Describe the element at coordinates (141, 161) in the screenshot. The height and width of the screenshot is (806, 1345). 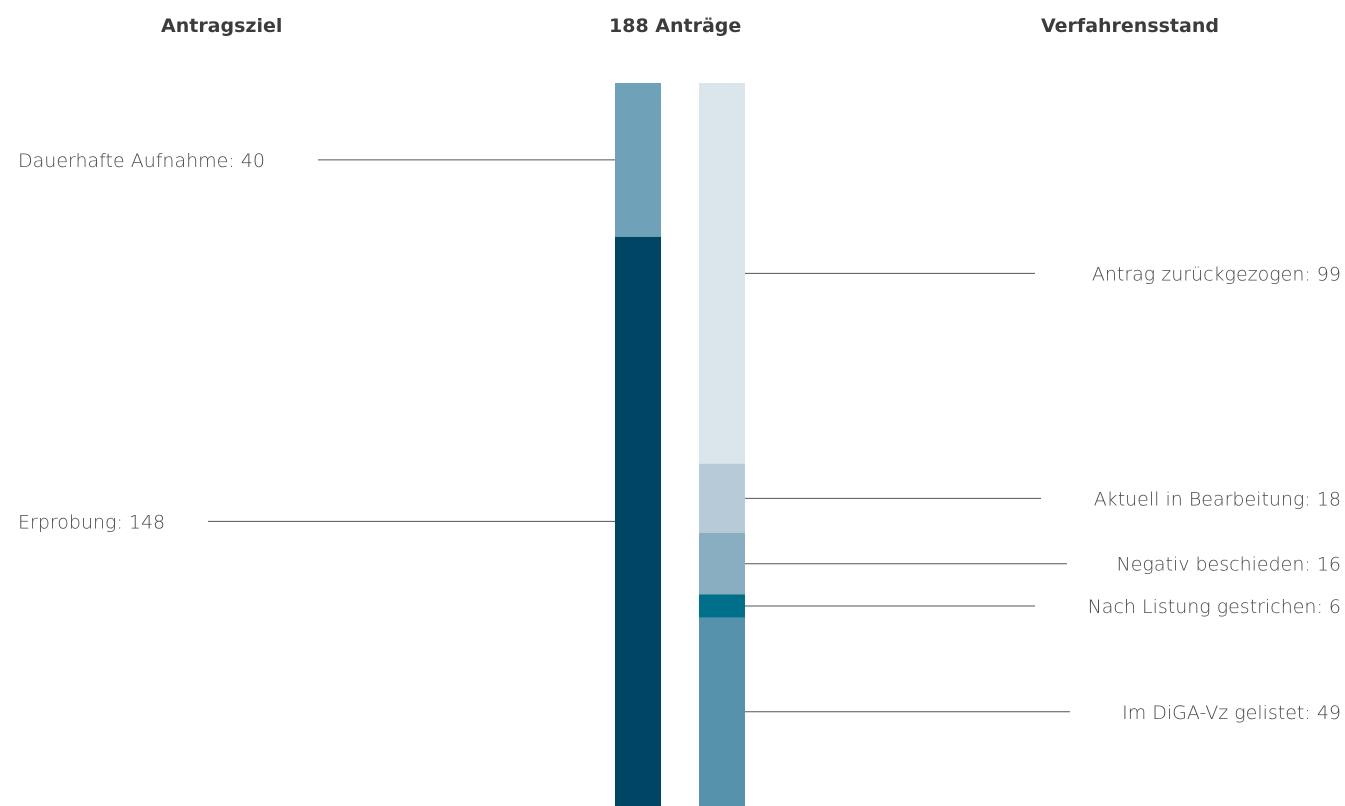
I see `segment-label: Dauerhafte Aufnahme: 40` at that location.